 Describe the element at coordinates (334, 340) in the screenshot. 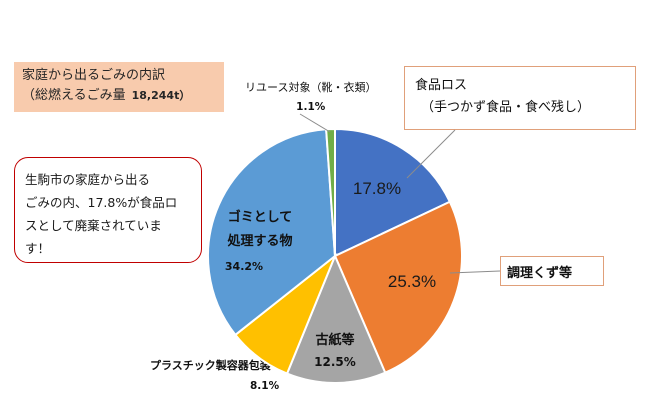

I see `paper-label: 古紙等` at that location.